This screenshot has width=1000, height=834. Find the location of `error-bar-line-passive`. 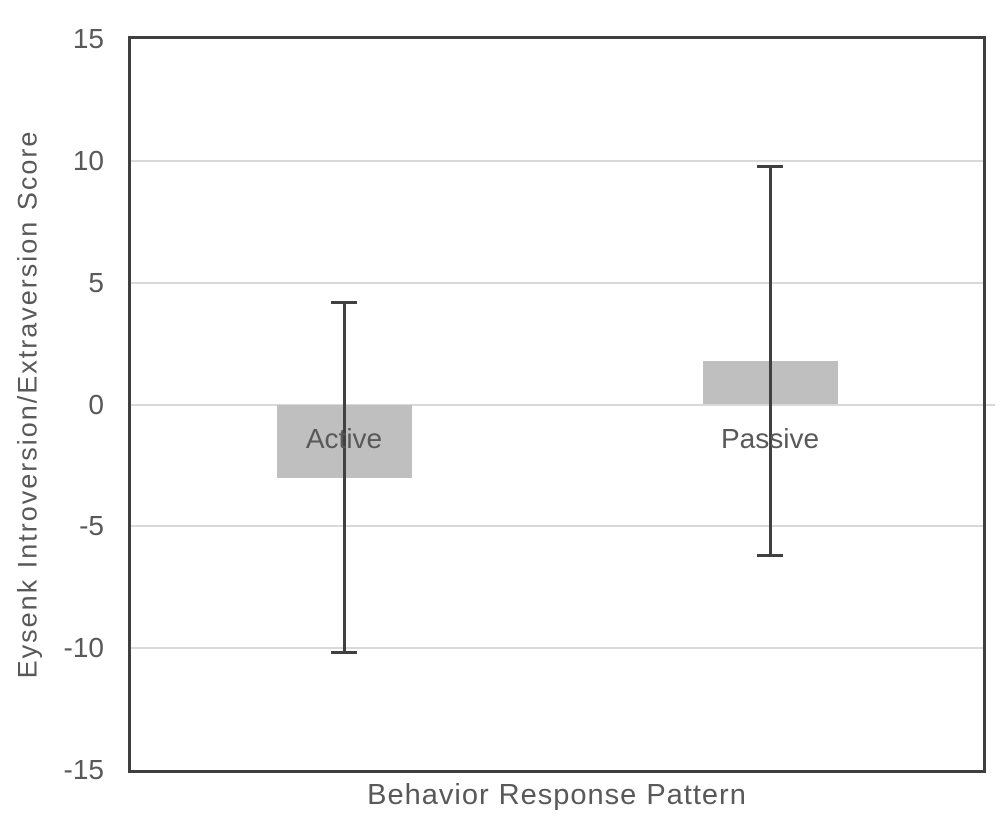

error-bar-line-passive is located at coordinates (770, 360).